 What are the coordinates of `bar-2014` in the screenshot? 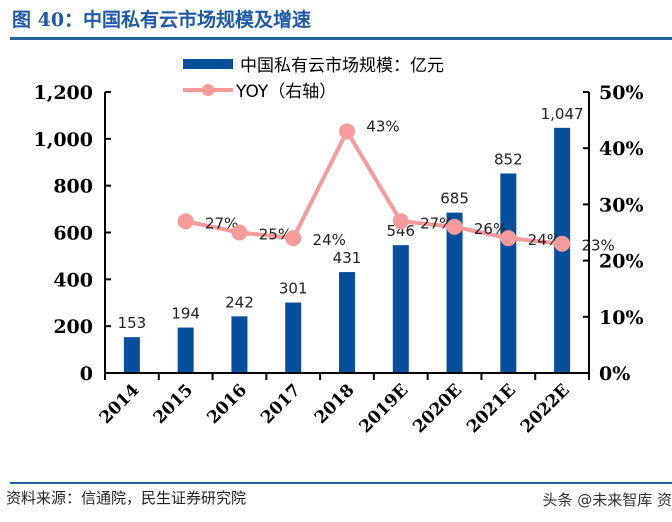 It's located at (131, 355).